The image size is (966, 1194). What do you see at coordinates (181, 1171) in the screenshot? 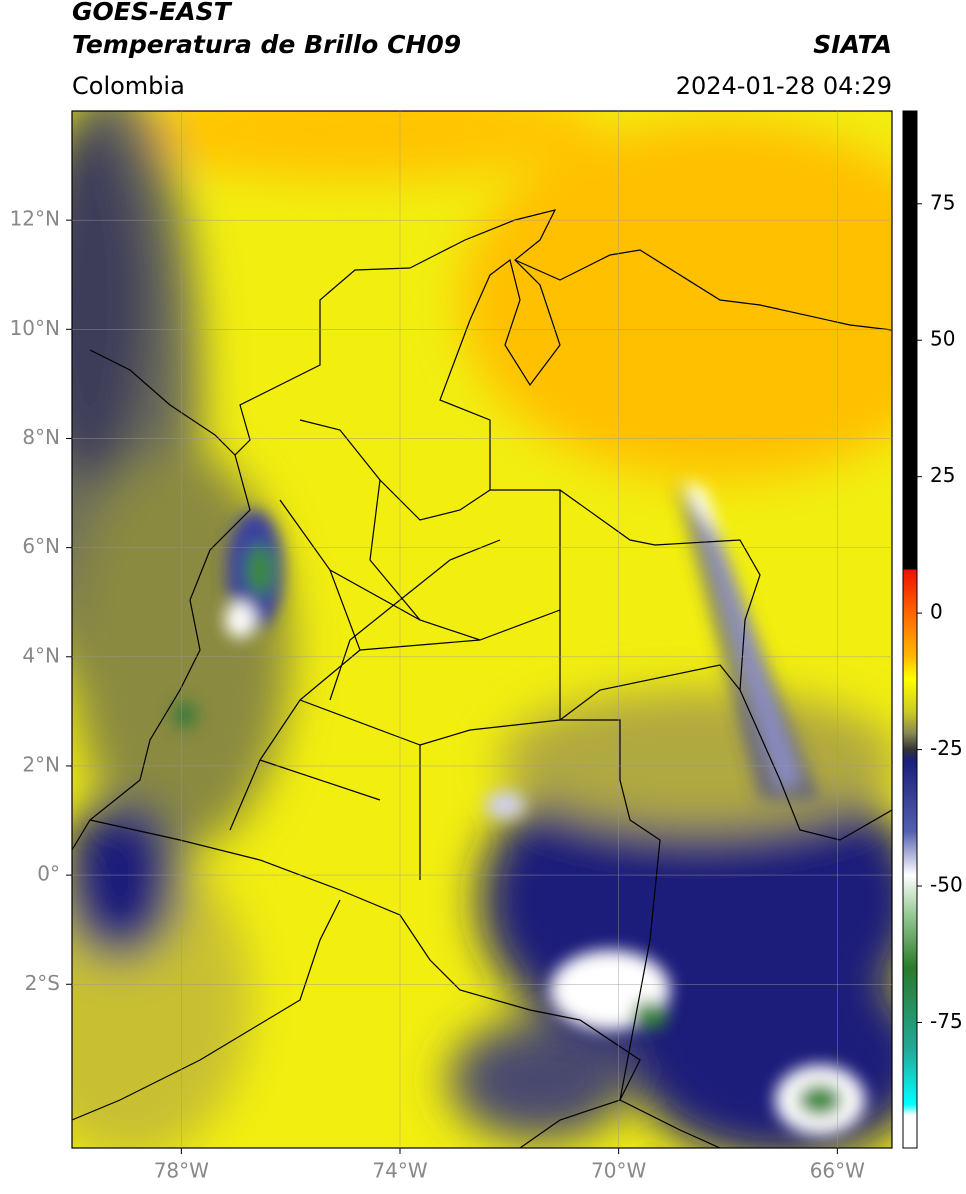
I see `x-tick-label: 78°W` at bounding box center [181, 1171].